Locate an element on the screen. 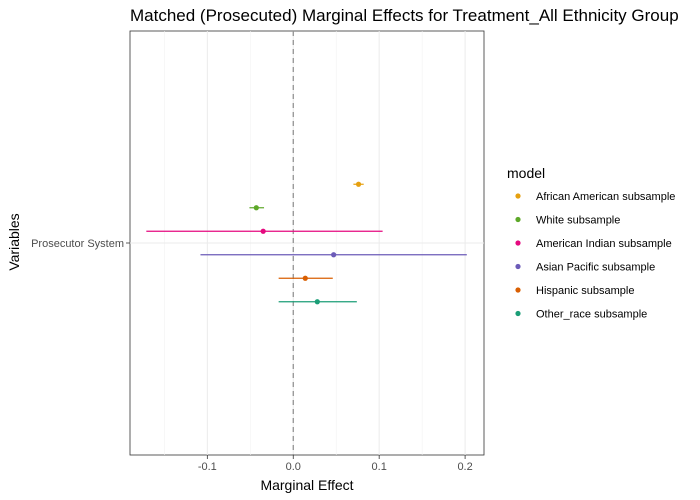  legend-item: American Indian subsample is located at coordinates (593, 244).